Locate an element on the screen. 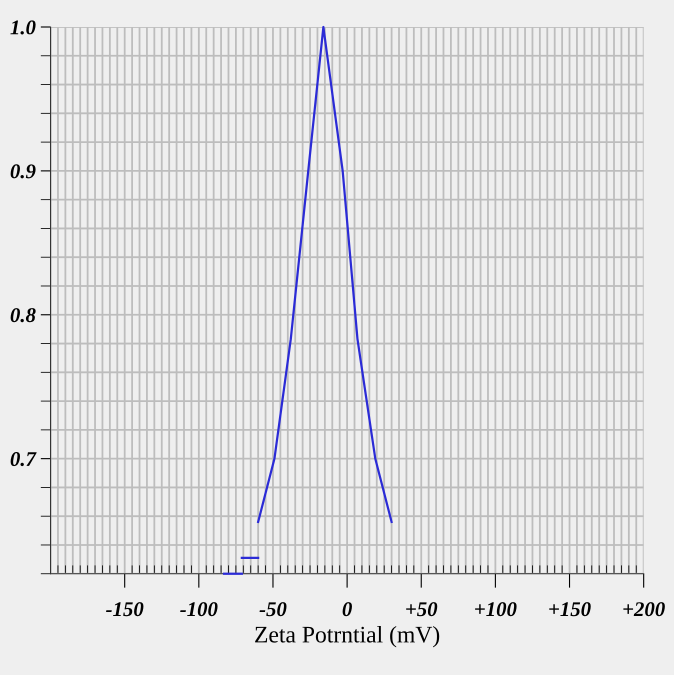 This screenshot has height=675, width=674. y-tick-label: 0.9 is located at coordinates (23, 171).